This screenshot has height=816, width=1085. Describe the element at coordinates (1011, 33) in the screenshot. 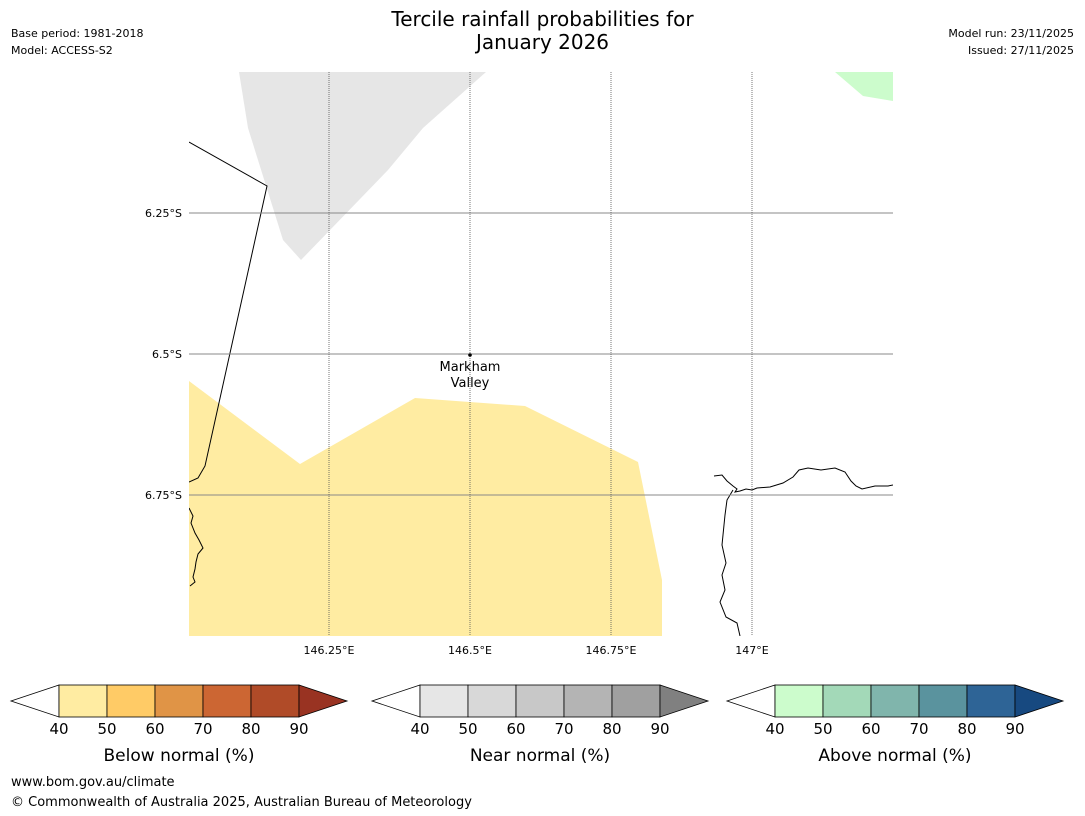

I see `model-run-text: Model run: 23/11/2025` at that location.